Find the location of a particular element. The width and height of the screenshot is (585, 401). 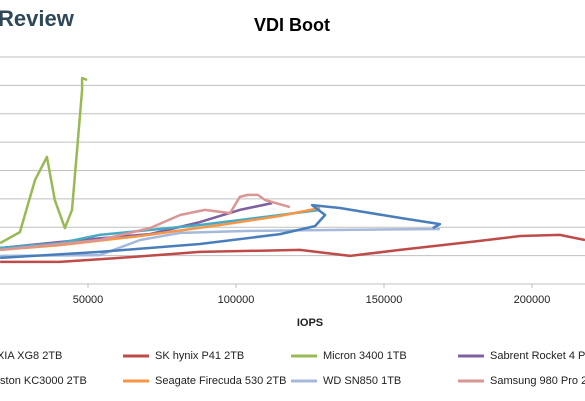

legend-label: Kingston KC3000 2TB is located at coordinates (43, 381).